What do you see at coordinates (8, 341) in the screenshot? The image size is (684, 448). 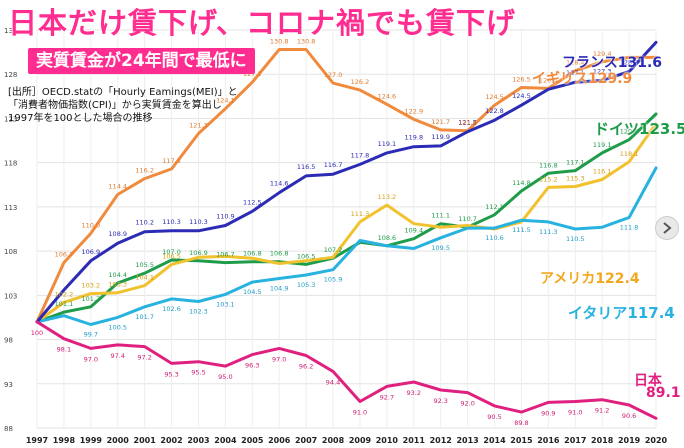 I see `y-tick-label: 98` at bounding box center [8, 341].